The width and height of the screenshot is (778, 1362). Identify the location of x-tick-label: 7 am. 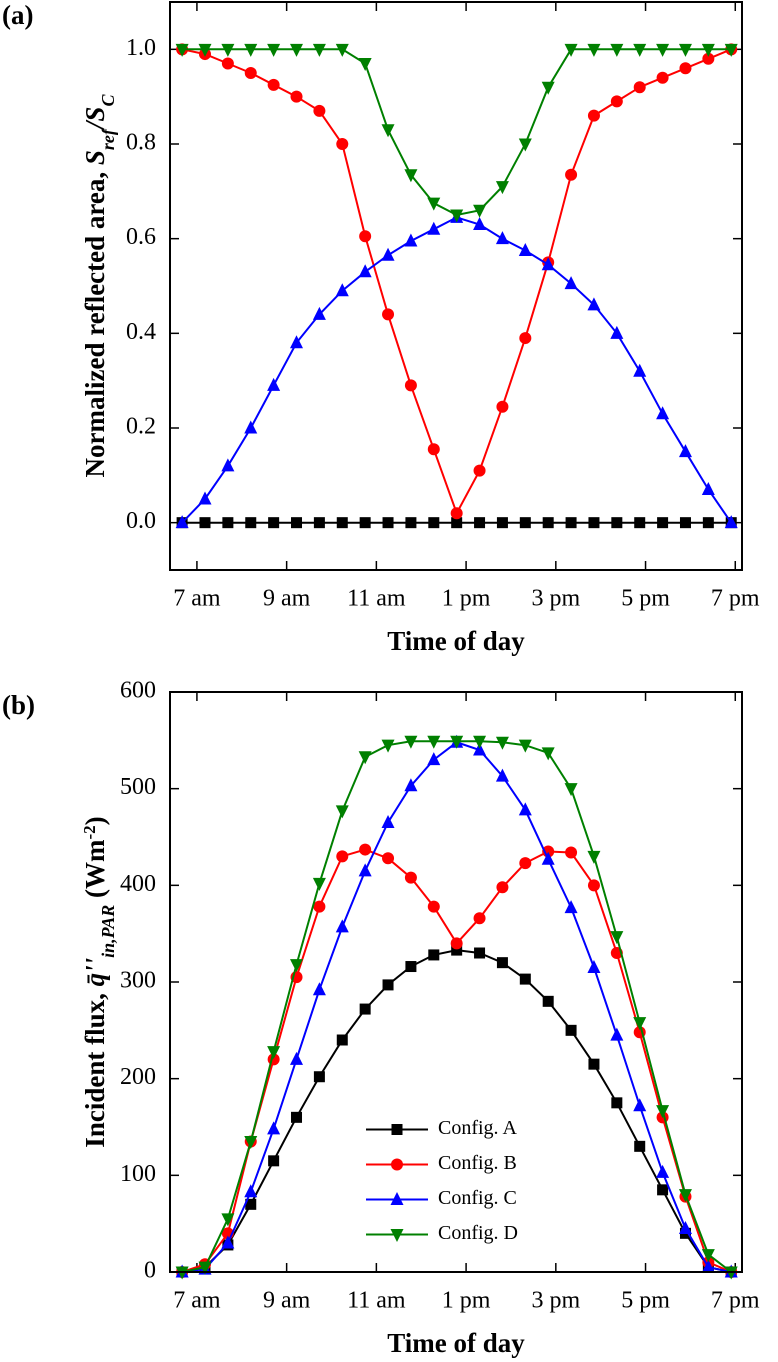
(197, 599).